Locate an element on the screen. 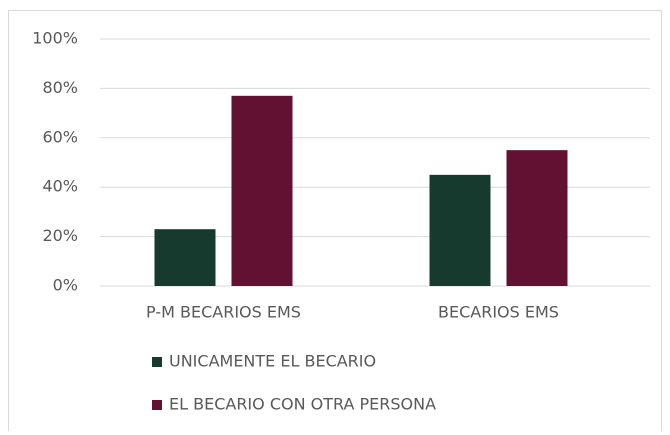  x-tick-label: P-M BECARIOS EMS is located at coordinates (223, 312).